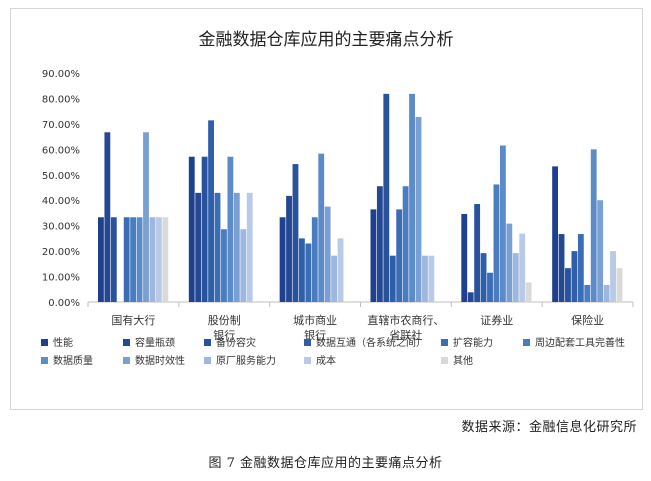  I want to click on x-tick-label: 国有大行, so click(133, 320).